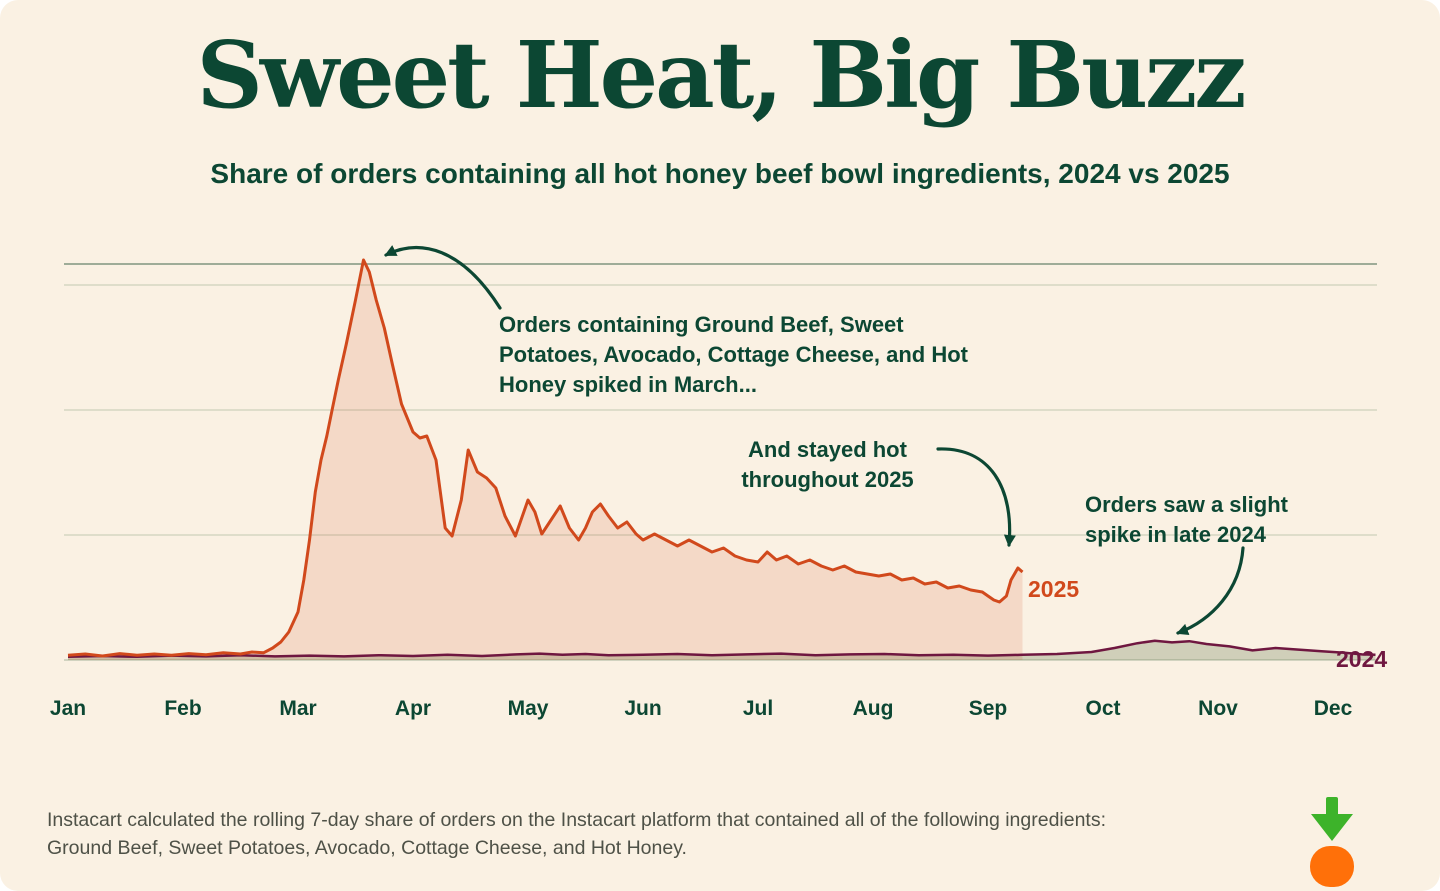  Describe the element at coordinates (1332, 842) in the screenshot. I see `instacart-logo` at that location.